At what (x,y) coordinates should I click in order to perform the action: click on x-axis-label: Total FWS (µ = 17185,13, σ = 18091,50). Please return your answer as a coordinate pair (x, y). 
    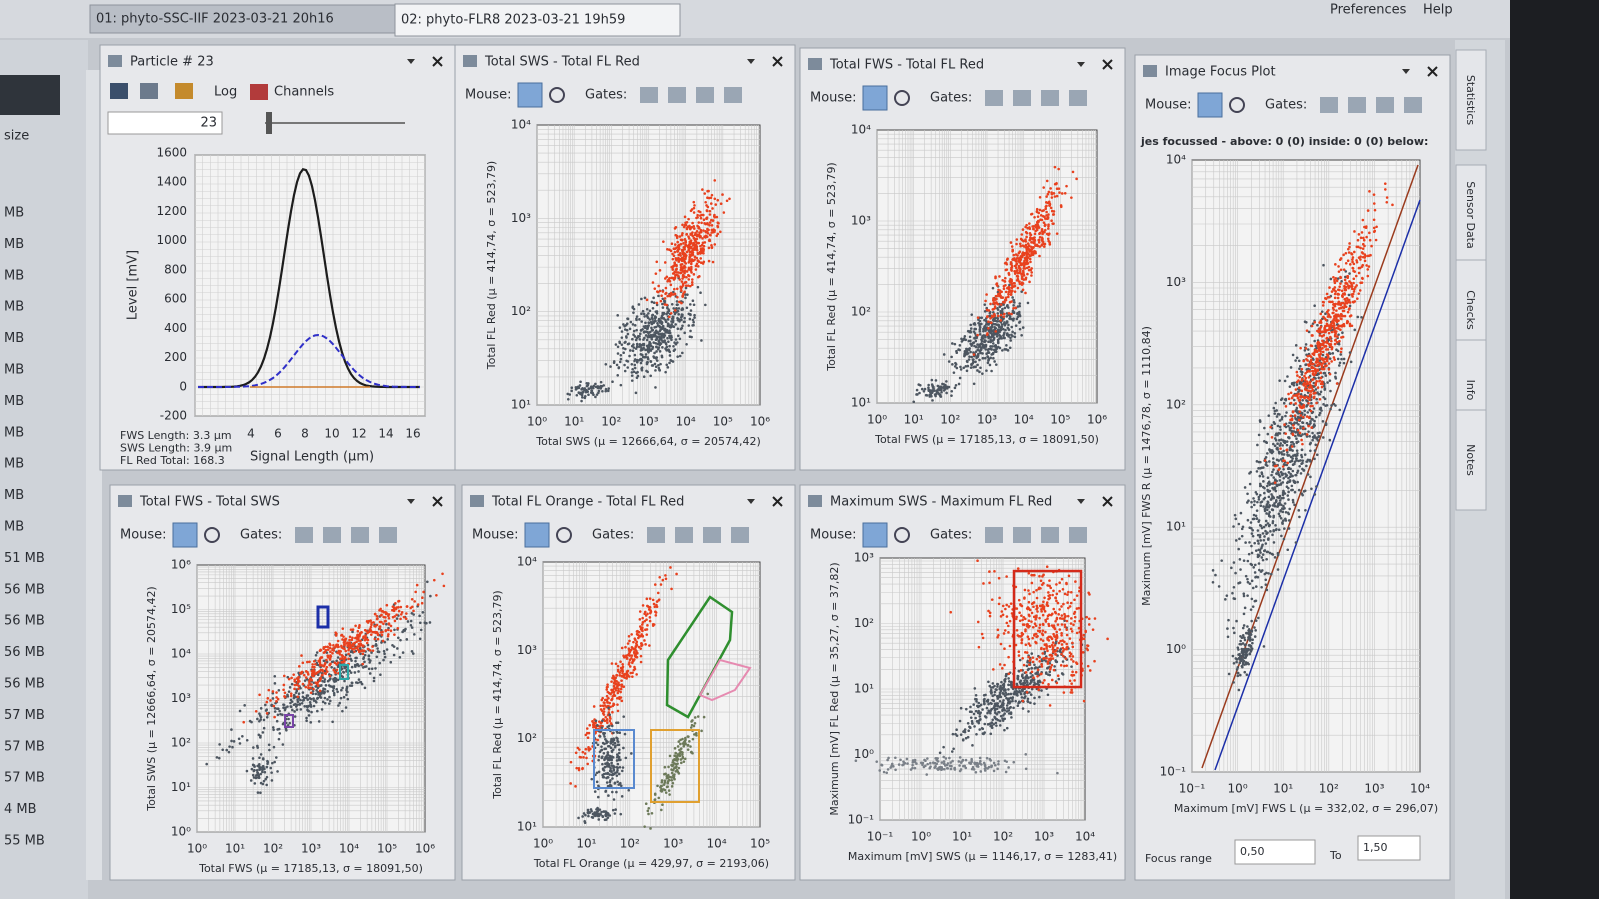
    Looking at the image, I should click on (986, 439).